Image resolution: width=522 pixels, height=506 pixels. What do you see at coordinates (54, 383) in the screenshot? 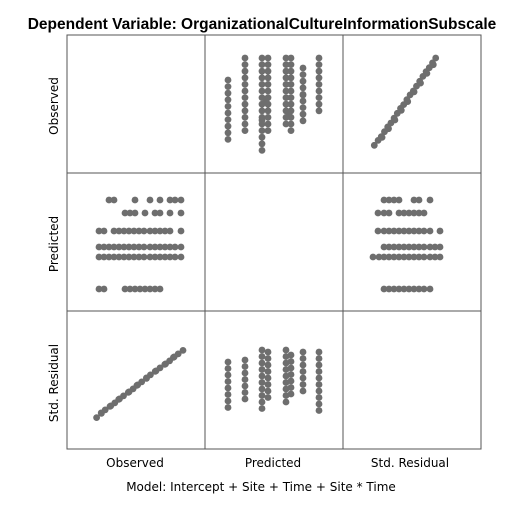
I see `row-label-std-residual: Std. Residual` at bounding box center [54, 383].